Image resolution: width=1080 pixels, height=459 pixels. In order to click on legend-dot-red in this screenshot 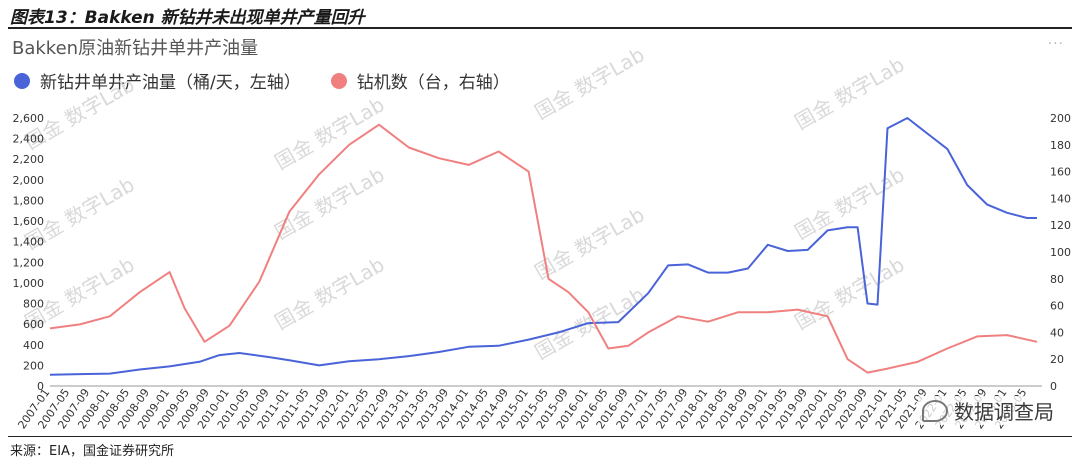, I will do `click(338, 80)`.